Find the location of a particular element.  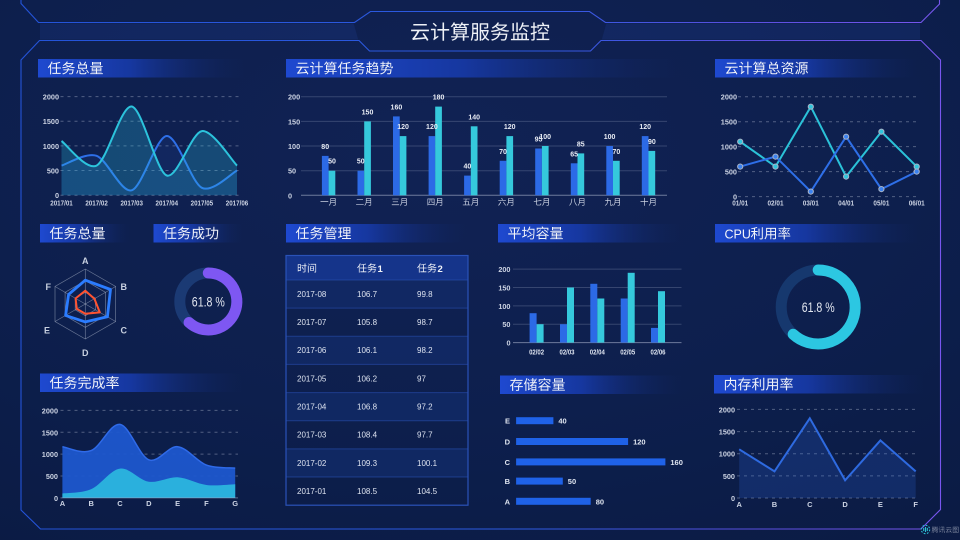

svg-text: 06/01 is located at coordinates (917, 203).